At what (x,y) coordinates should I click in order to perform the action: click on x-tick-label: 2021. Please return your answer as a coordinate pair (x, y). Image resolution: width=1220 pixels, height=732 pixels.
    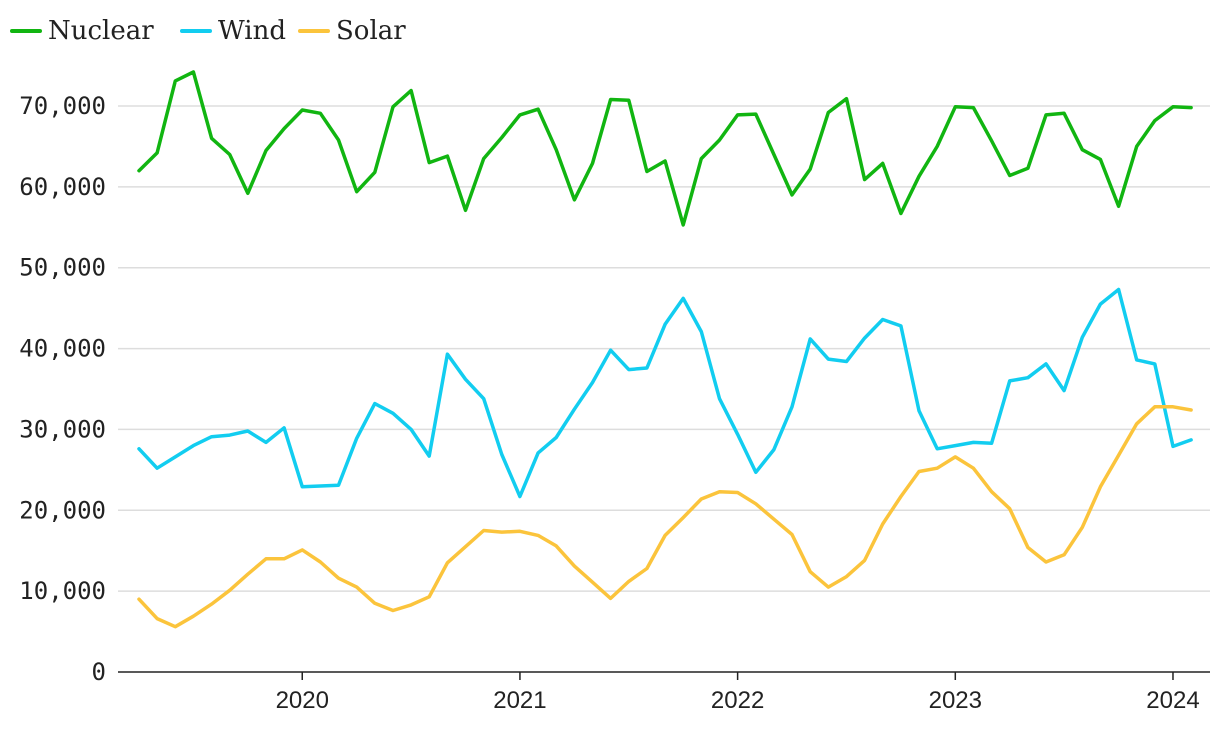
    Looking at the image, I should click on (519, 700).